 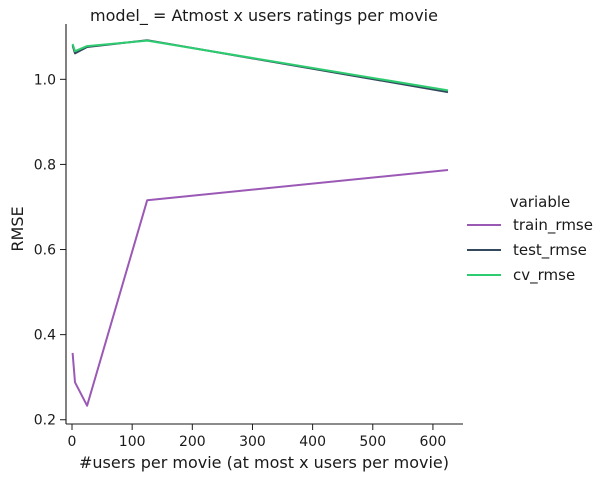 What do you see at coordinates (540, 202) in the screenshot?
I see `legend-title: variable` at bounding box center [540, 202].